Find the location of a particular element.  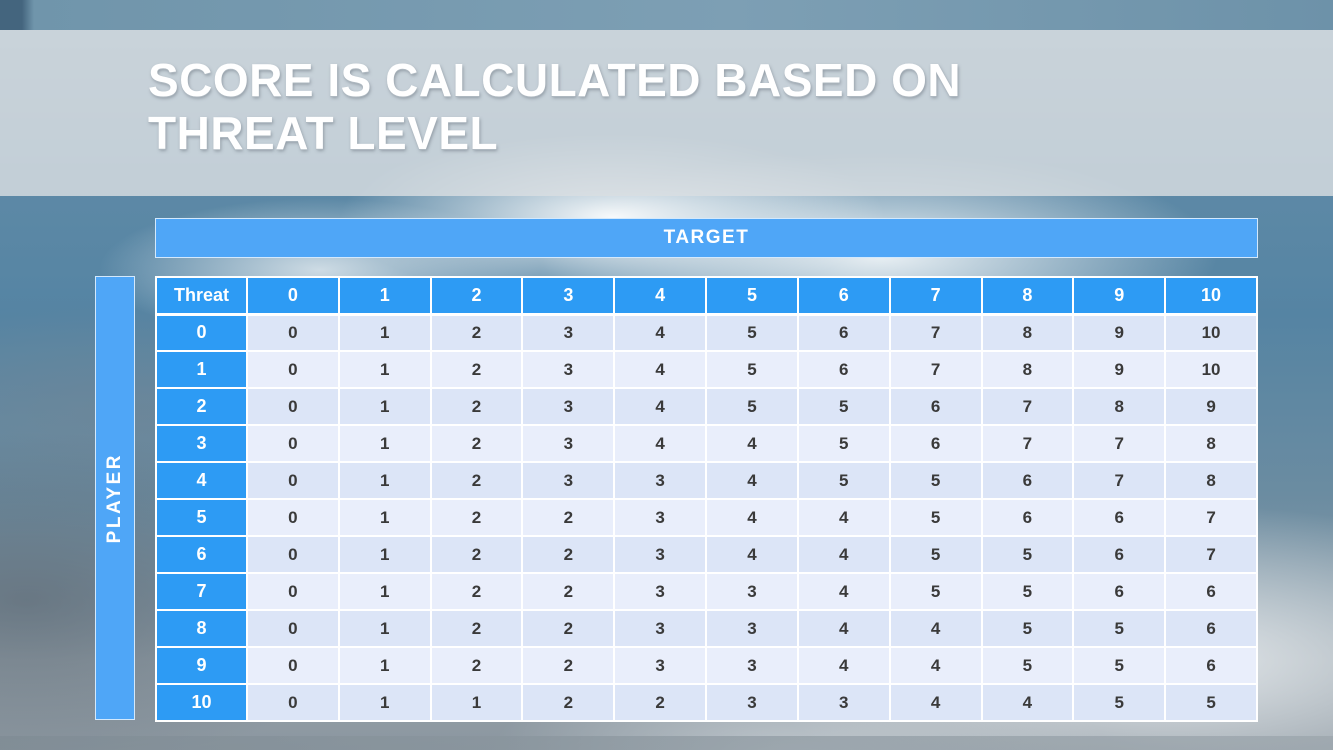

row-header: 6 is located at coordinates (201, 554).